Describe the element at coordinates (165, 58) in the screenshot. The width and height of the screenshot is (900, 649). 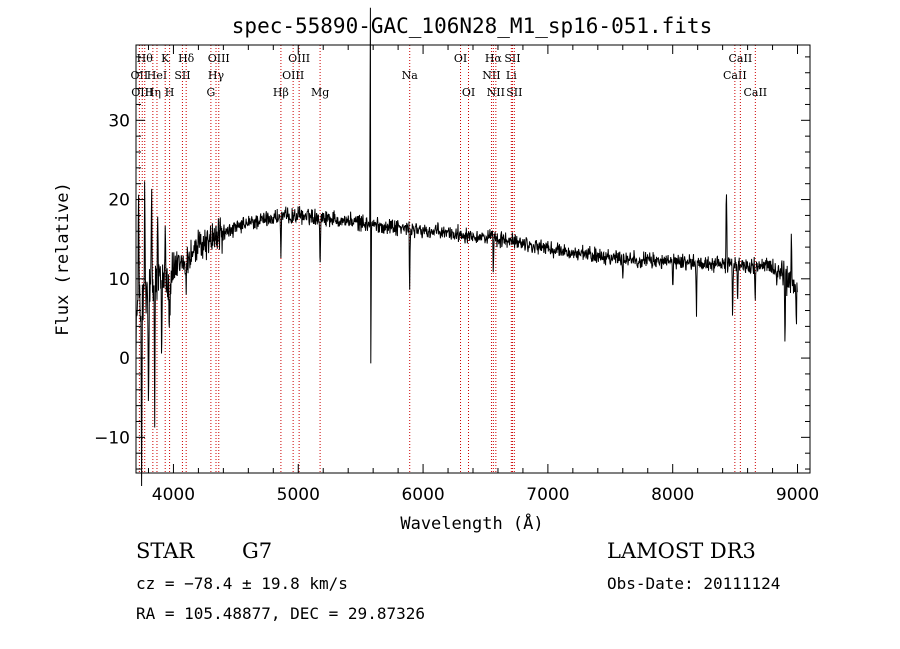
I see `line-marker-label: K` at that location.